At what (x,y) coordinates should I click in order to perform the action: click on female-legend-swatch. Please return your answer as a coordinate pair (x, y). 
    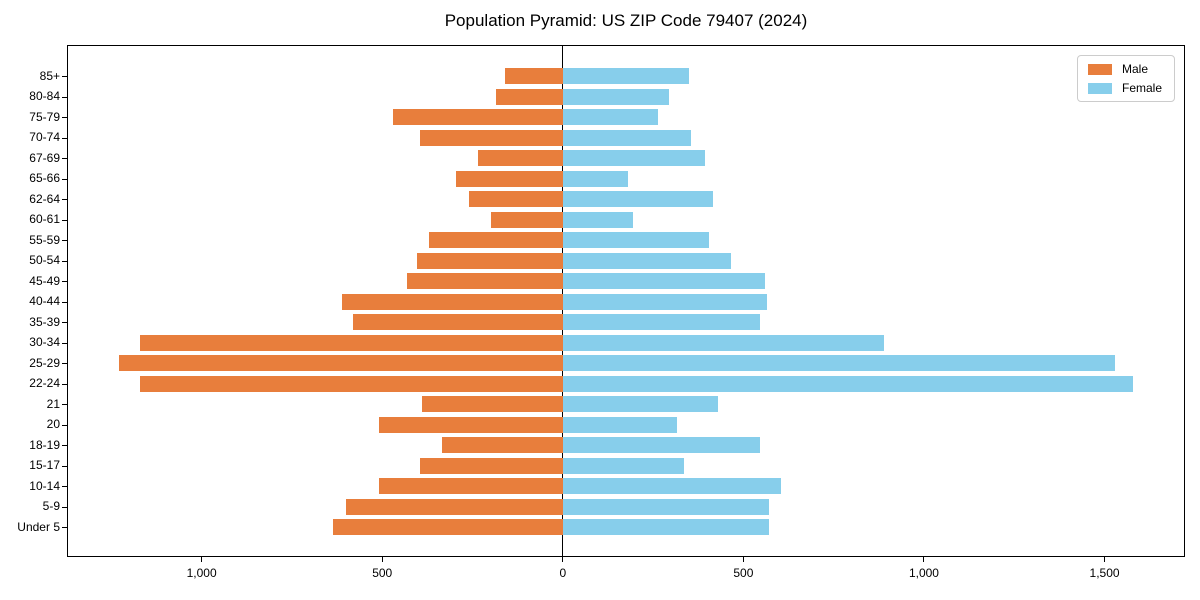
    Looking at the image, I should click on (1099, 88).